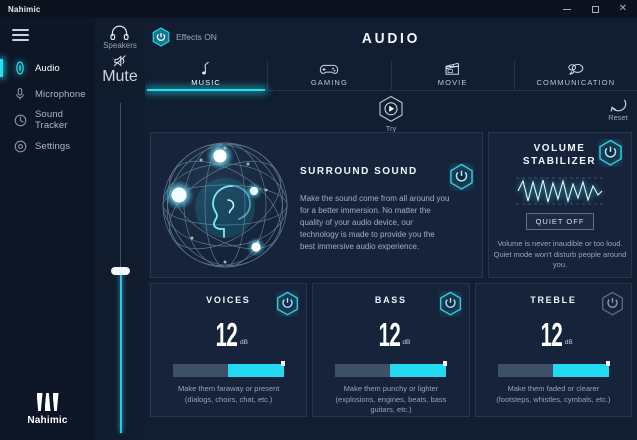  I want to click on voices-power-toggle, so click(287, 304).